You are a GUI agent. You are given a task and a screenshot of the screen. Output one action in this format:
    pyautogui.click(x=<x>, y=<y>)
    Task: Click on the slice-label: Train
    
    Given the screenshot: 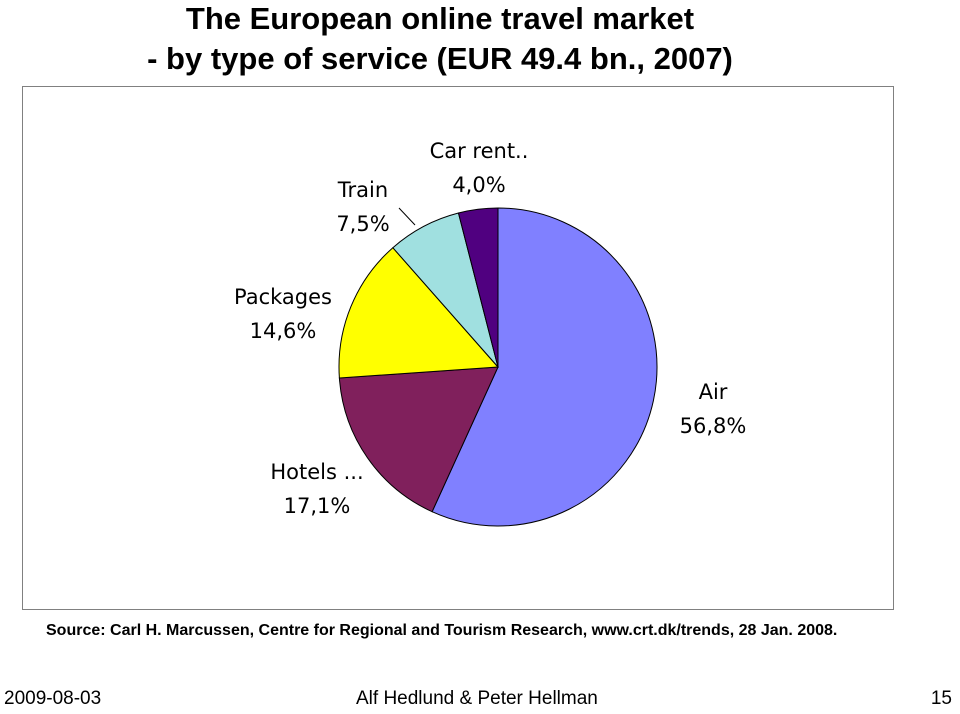 What is the action you would take?
    pyautogui.click(x=362, y=190)
    